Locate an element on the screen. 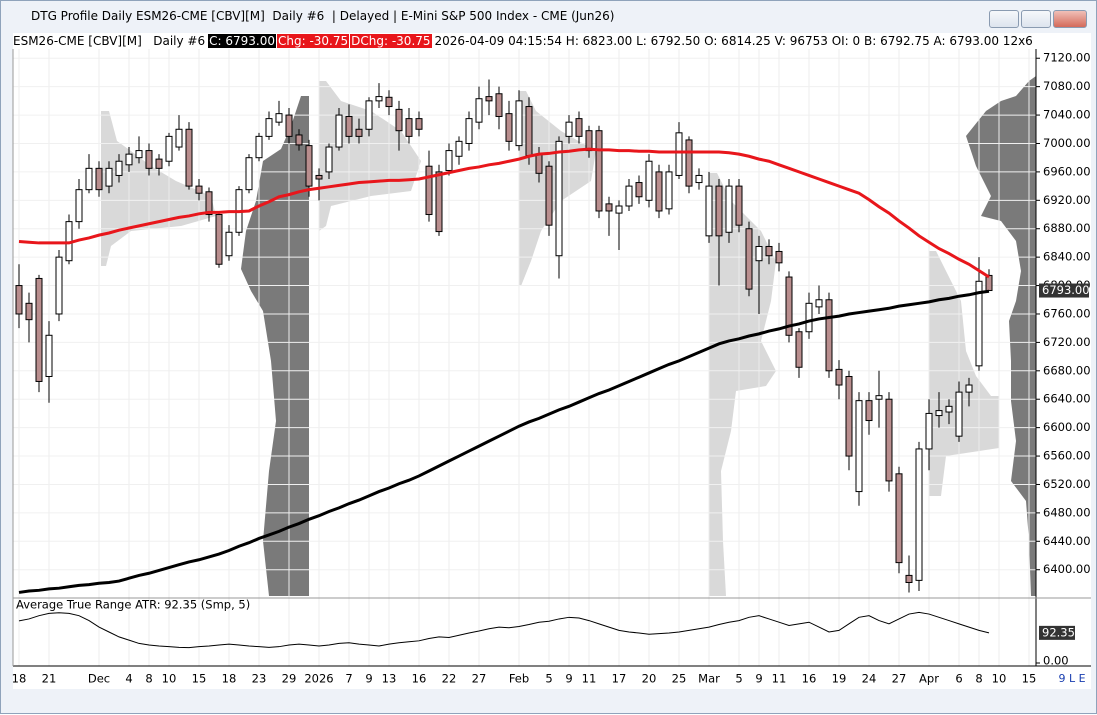 The image size is (1097, 715). price-marker-label: 6793.00 is located at coordinates (1066, 290).